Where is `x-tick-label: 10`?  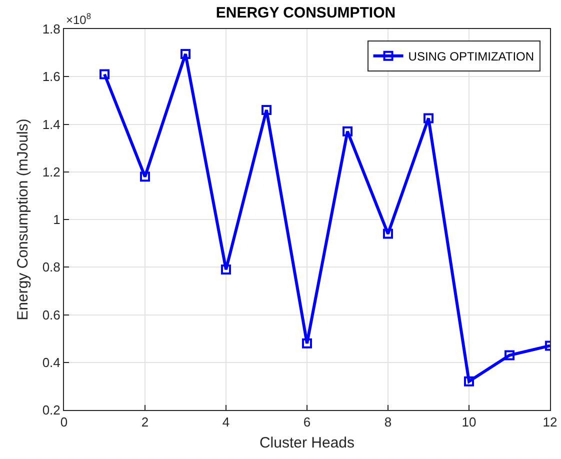 x-tick-label: 10 is located at coordinates (469, 422).